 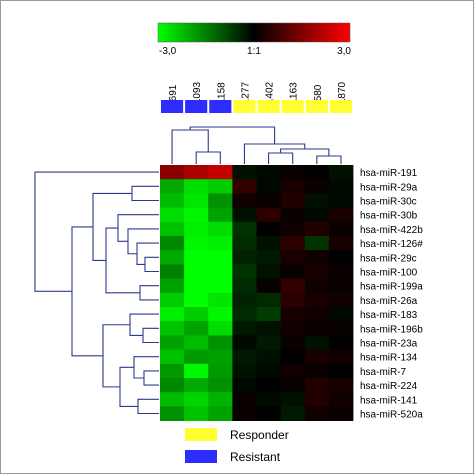 I want to click on legend-label: Responder, so click(x=259, y=435).